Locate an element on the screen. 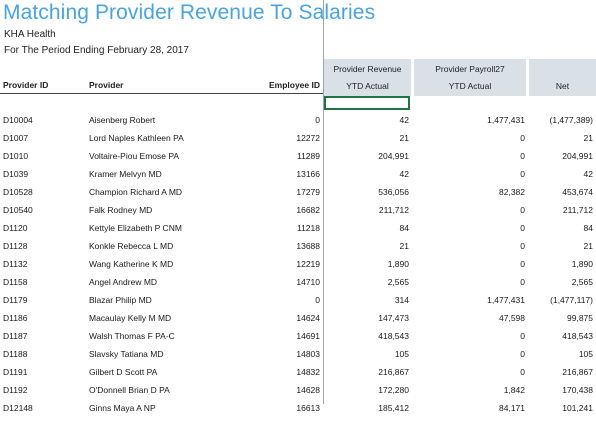 The height and width of the screenshot is (421, 596). table-row: D1132 Wang Katherine K MD 12219 1,890 0 1,890 is located at coordinates (298, 268).